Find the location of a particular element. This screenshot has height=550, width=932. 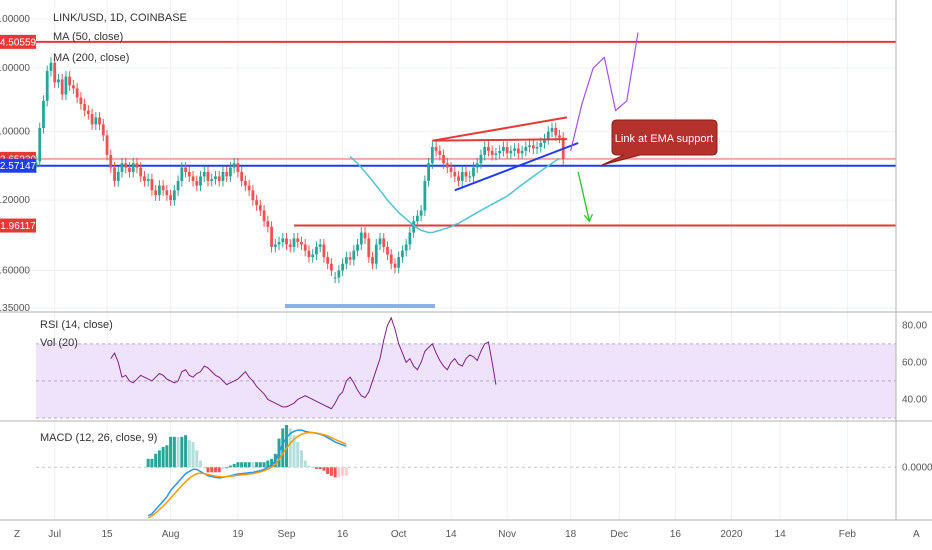

trendline is located at coordinates (500, 129).